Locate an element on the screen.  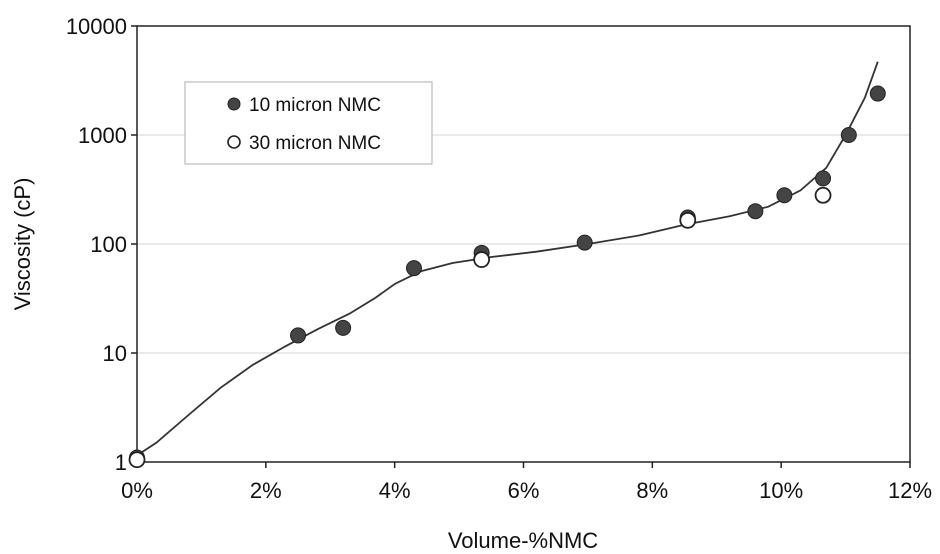
legend-label-30-micron: 30 micron NMC is located at coordinates (315, 143).